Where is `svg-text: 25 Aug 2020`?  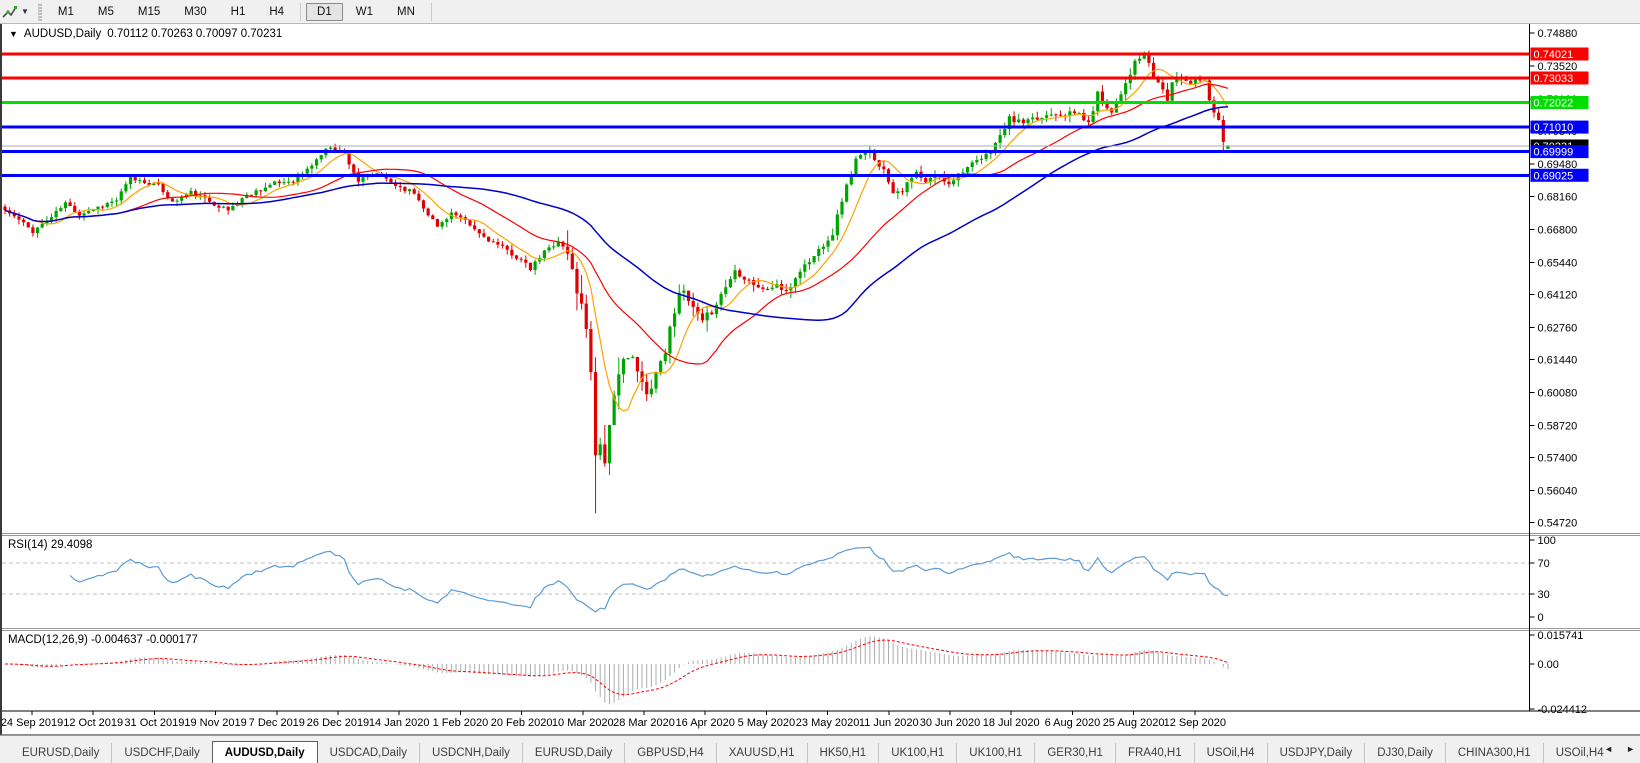 svg-text: 25 Aug 2020 is located at coordinates (1134, 723).